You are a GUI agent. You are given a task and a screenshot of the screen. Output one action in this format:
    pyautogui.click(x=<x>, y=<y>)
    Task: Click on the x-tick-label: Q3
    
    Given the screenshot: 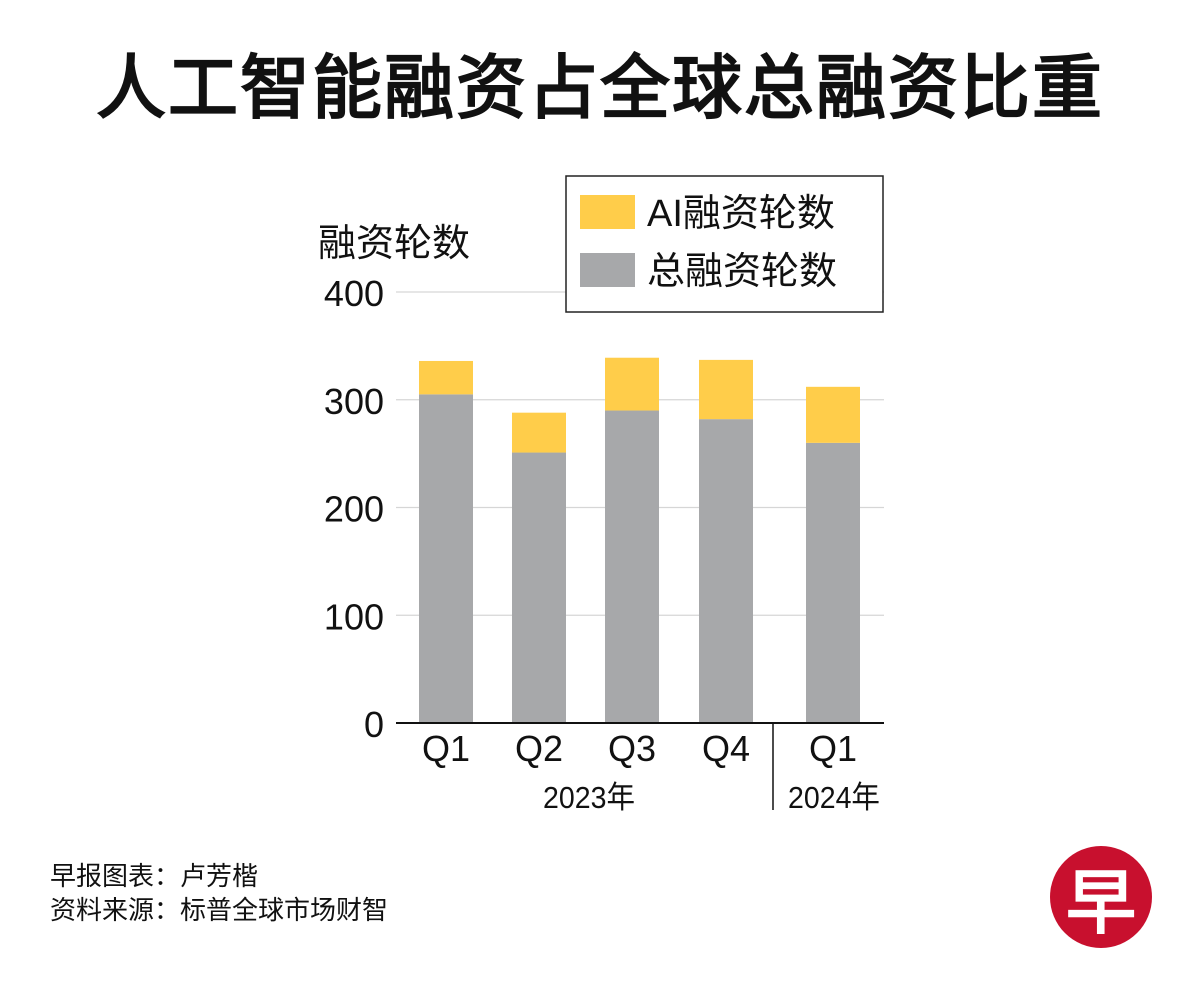 What is the action you would take?
    pyautogui.click(x=632, y=748)
    